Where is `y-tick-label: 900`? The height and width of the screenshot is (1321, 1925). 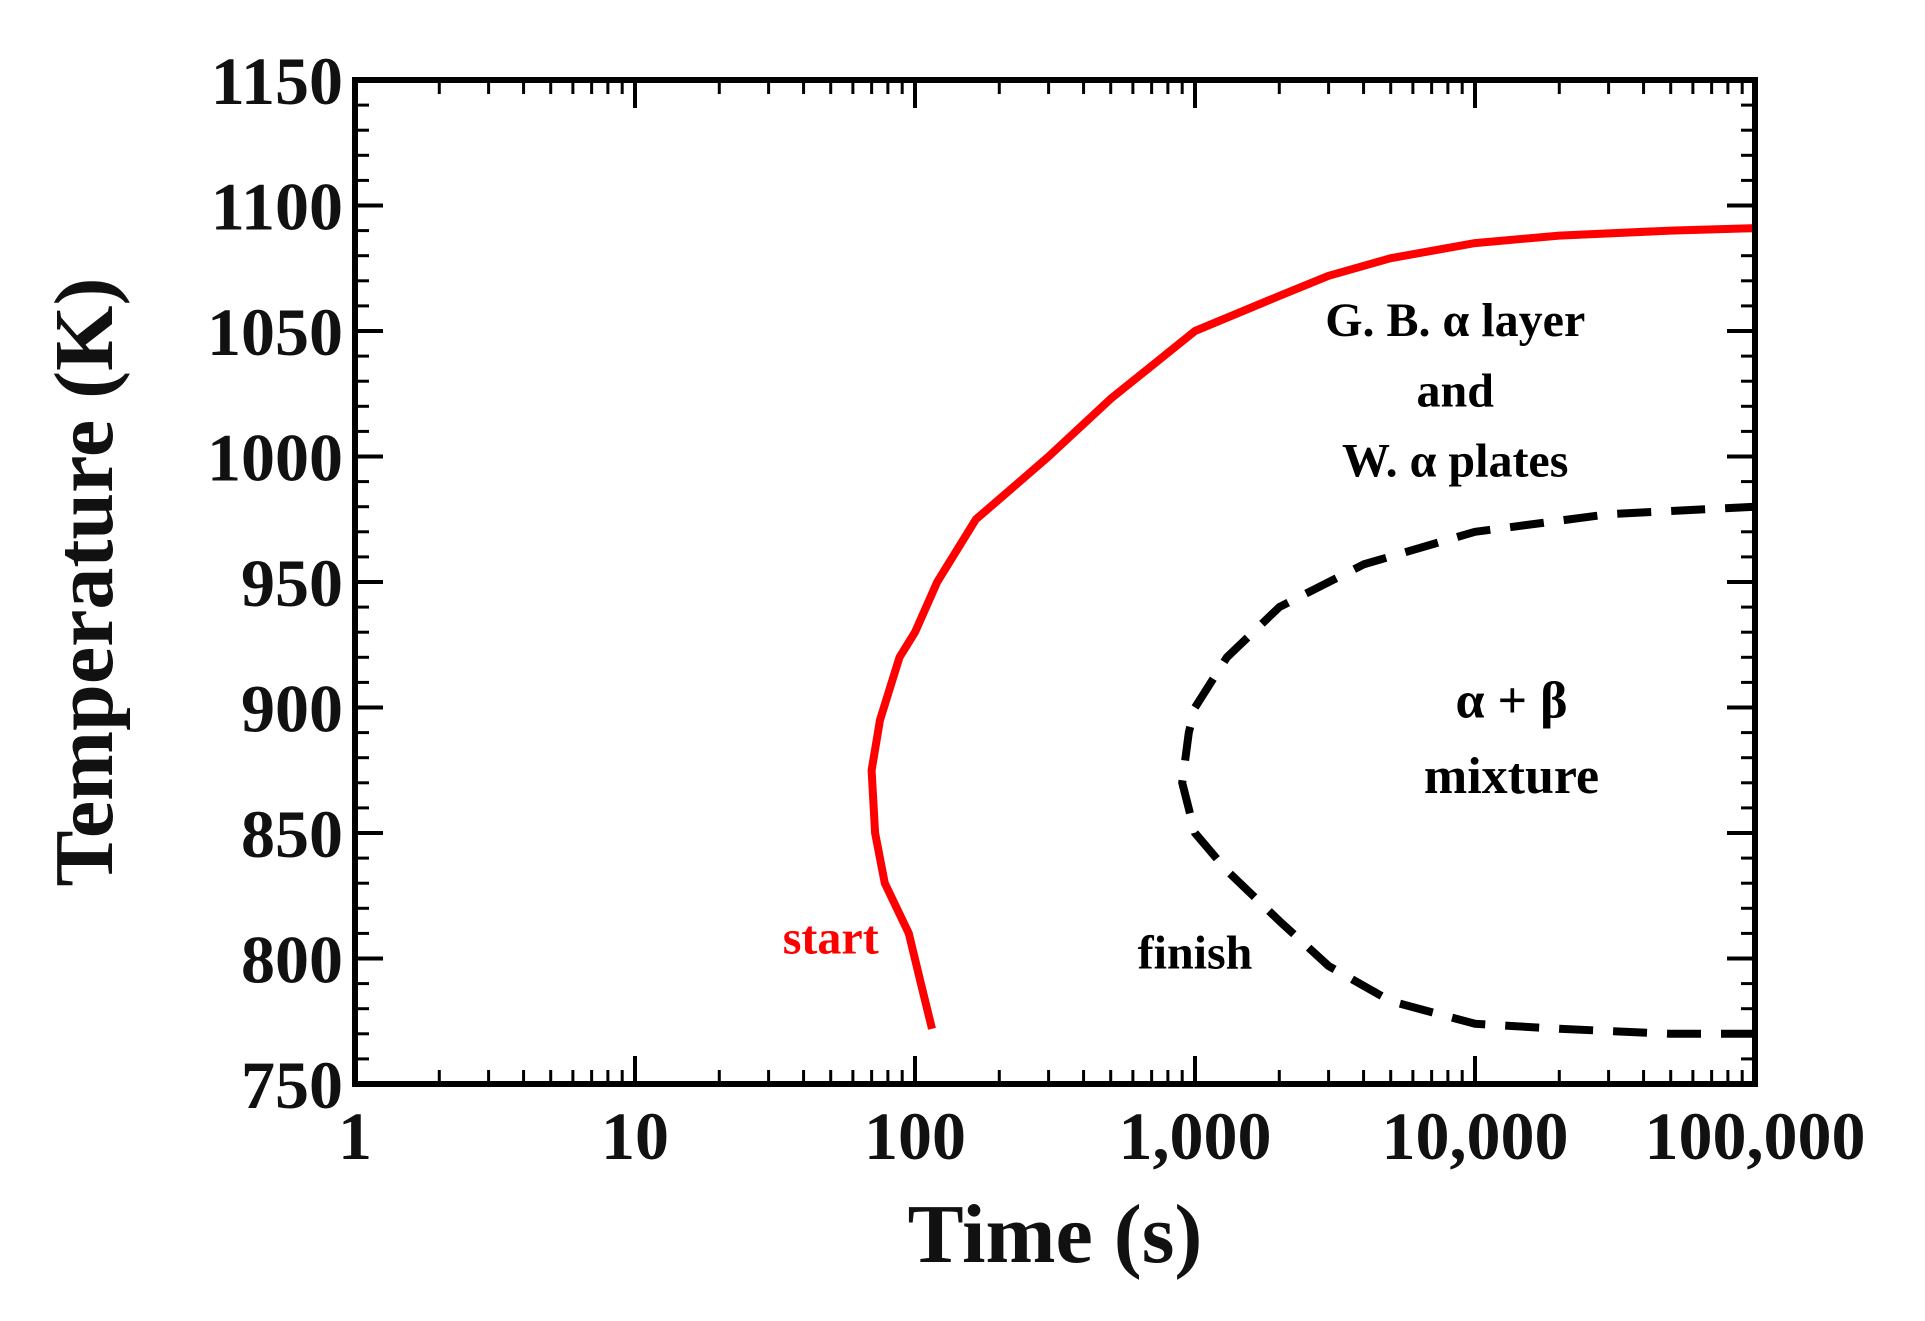
y-tick-label: 900 is located at coordinates (292, 709).